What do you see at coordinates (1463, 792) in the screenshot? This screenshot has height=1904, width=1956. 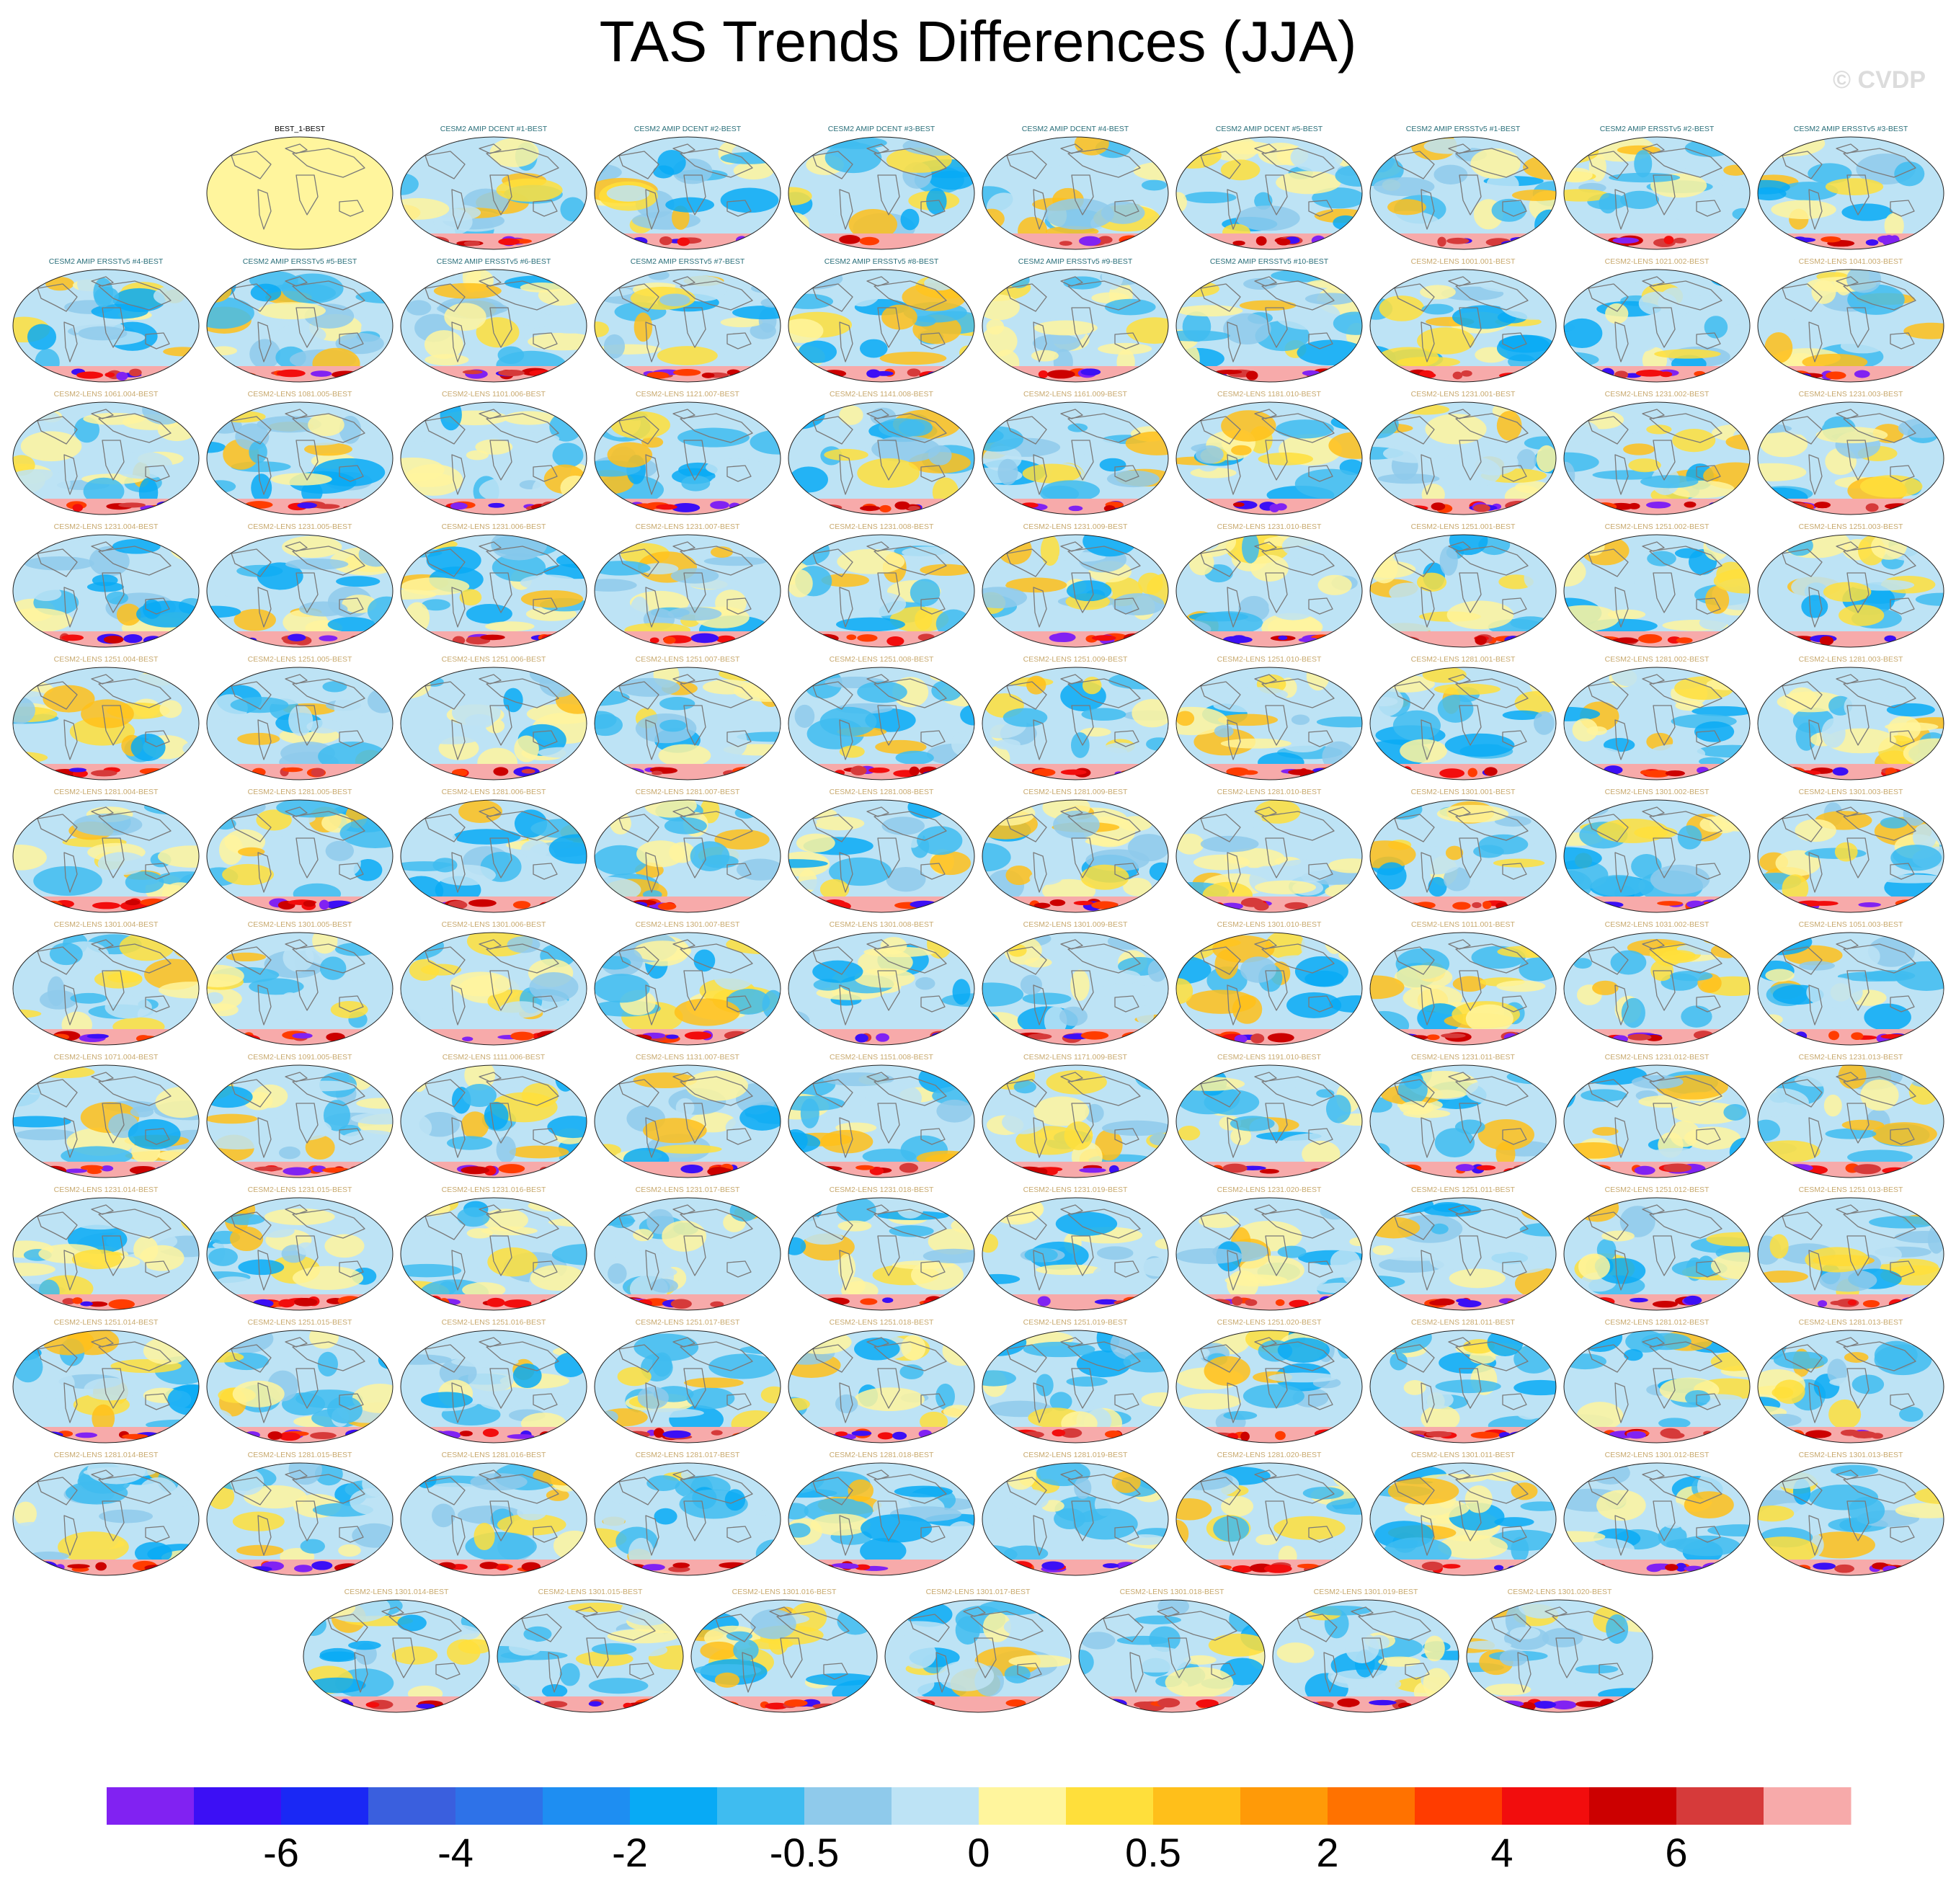 I see `panel-title: CESM2-LENS 1301.001-BEST` at bounding box center [1463, 792].